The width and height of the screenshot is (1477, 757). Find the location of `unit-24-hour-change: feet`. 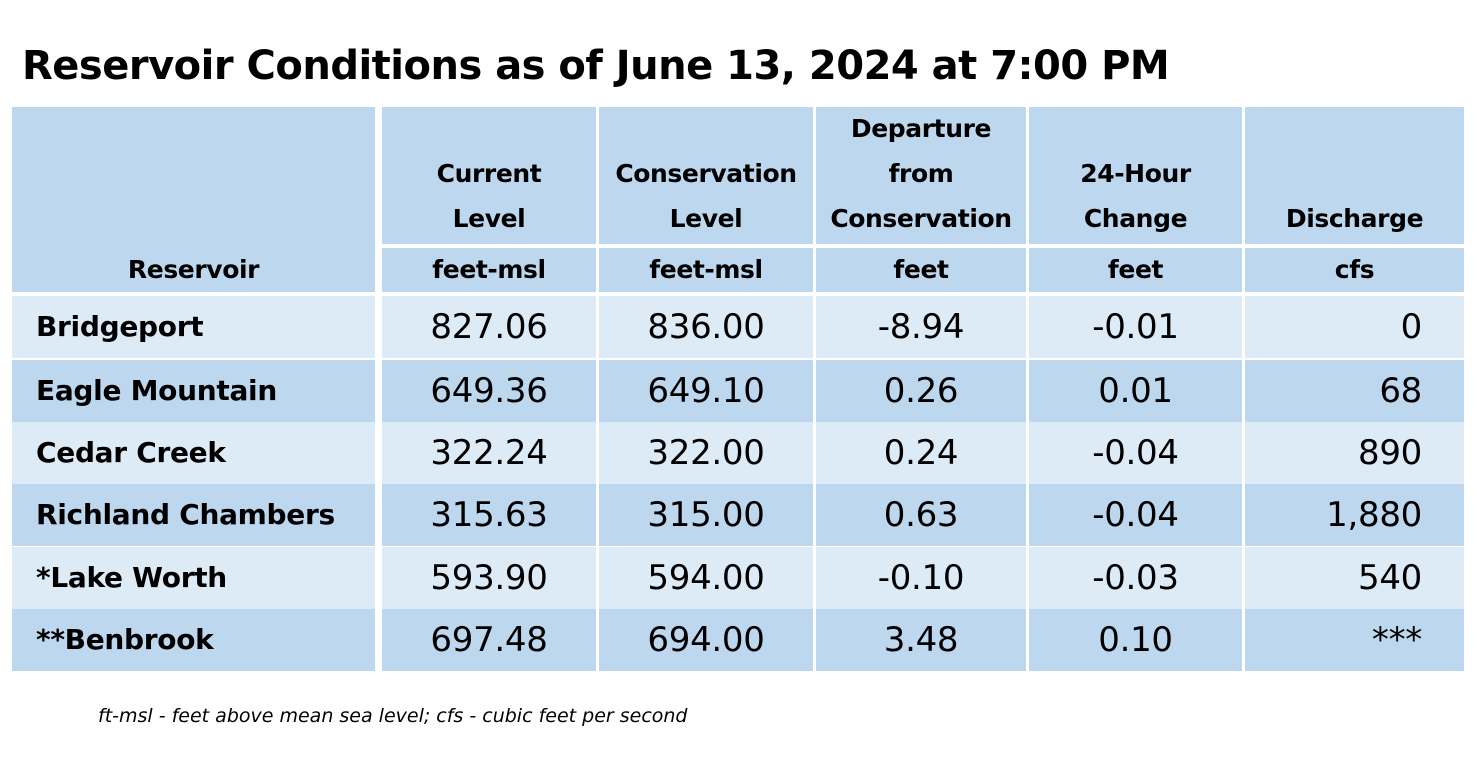

unit-24-hour-change: feet is located at coordinates (1135, 270).